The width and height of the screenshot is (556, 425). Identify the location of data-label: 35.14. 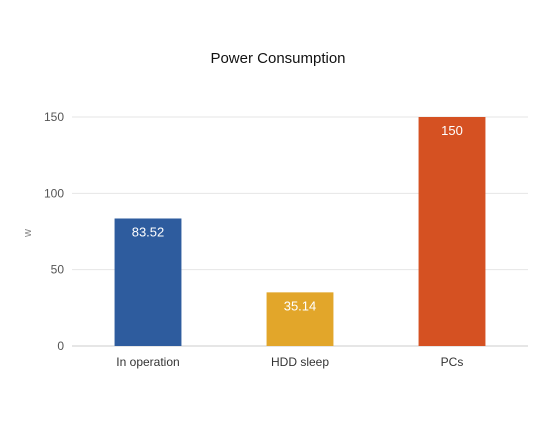
(300, 305).